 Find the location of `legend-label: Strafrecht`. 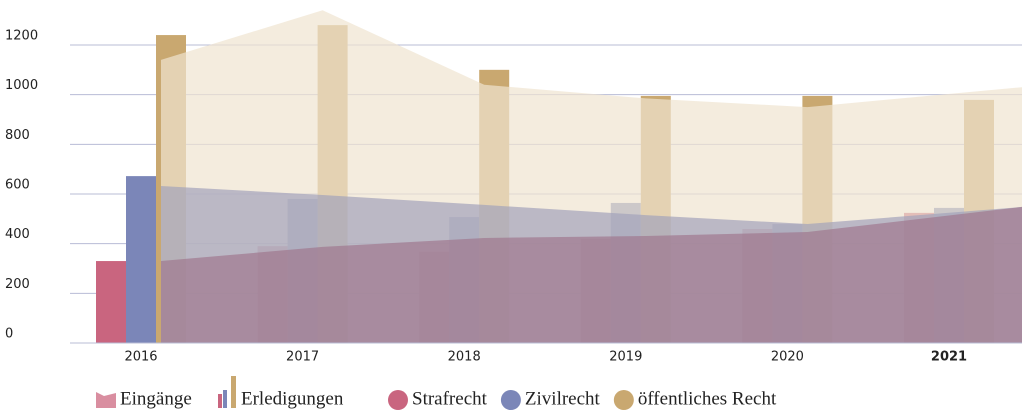

legend-label: Strafrecht is located at coordinates (450, 398).